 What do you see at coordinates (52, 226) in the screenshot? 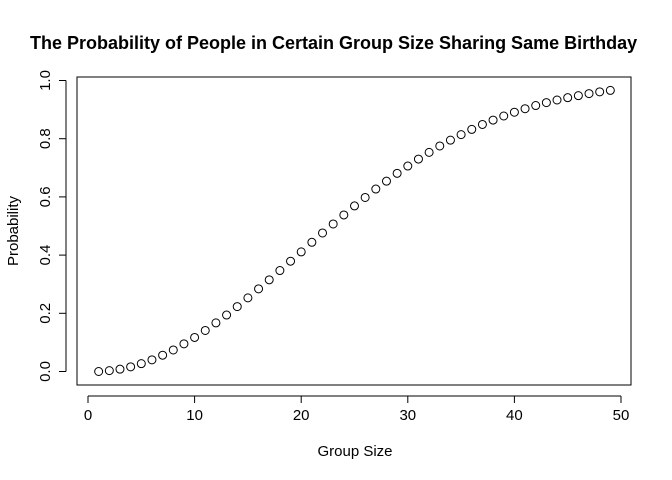
I see `y-axis: 0.0 0.2 0.4 0.6 0.8 1.0` at bounding box center [52, 226].